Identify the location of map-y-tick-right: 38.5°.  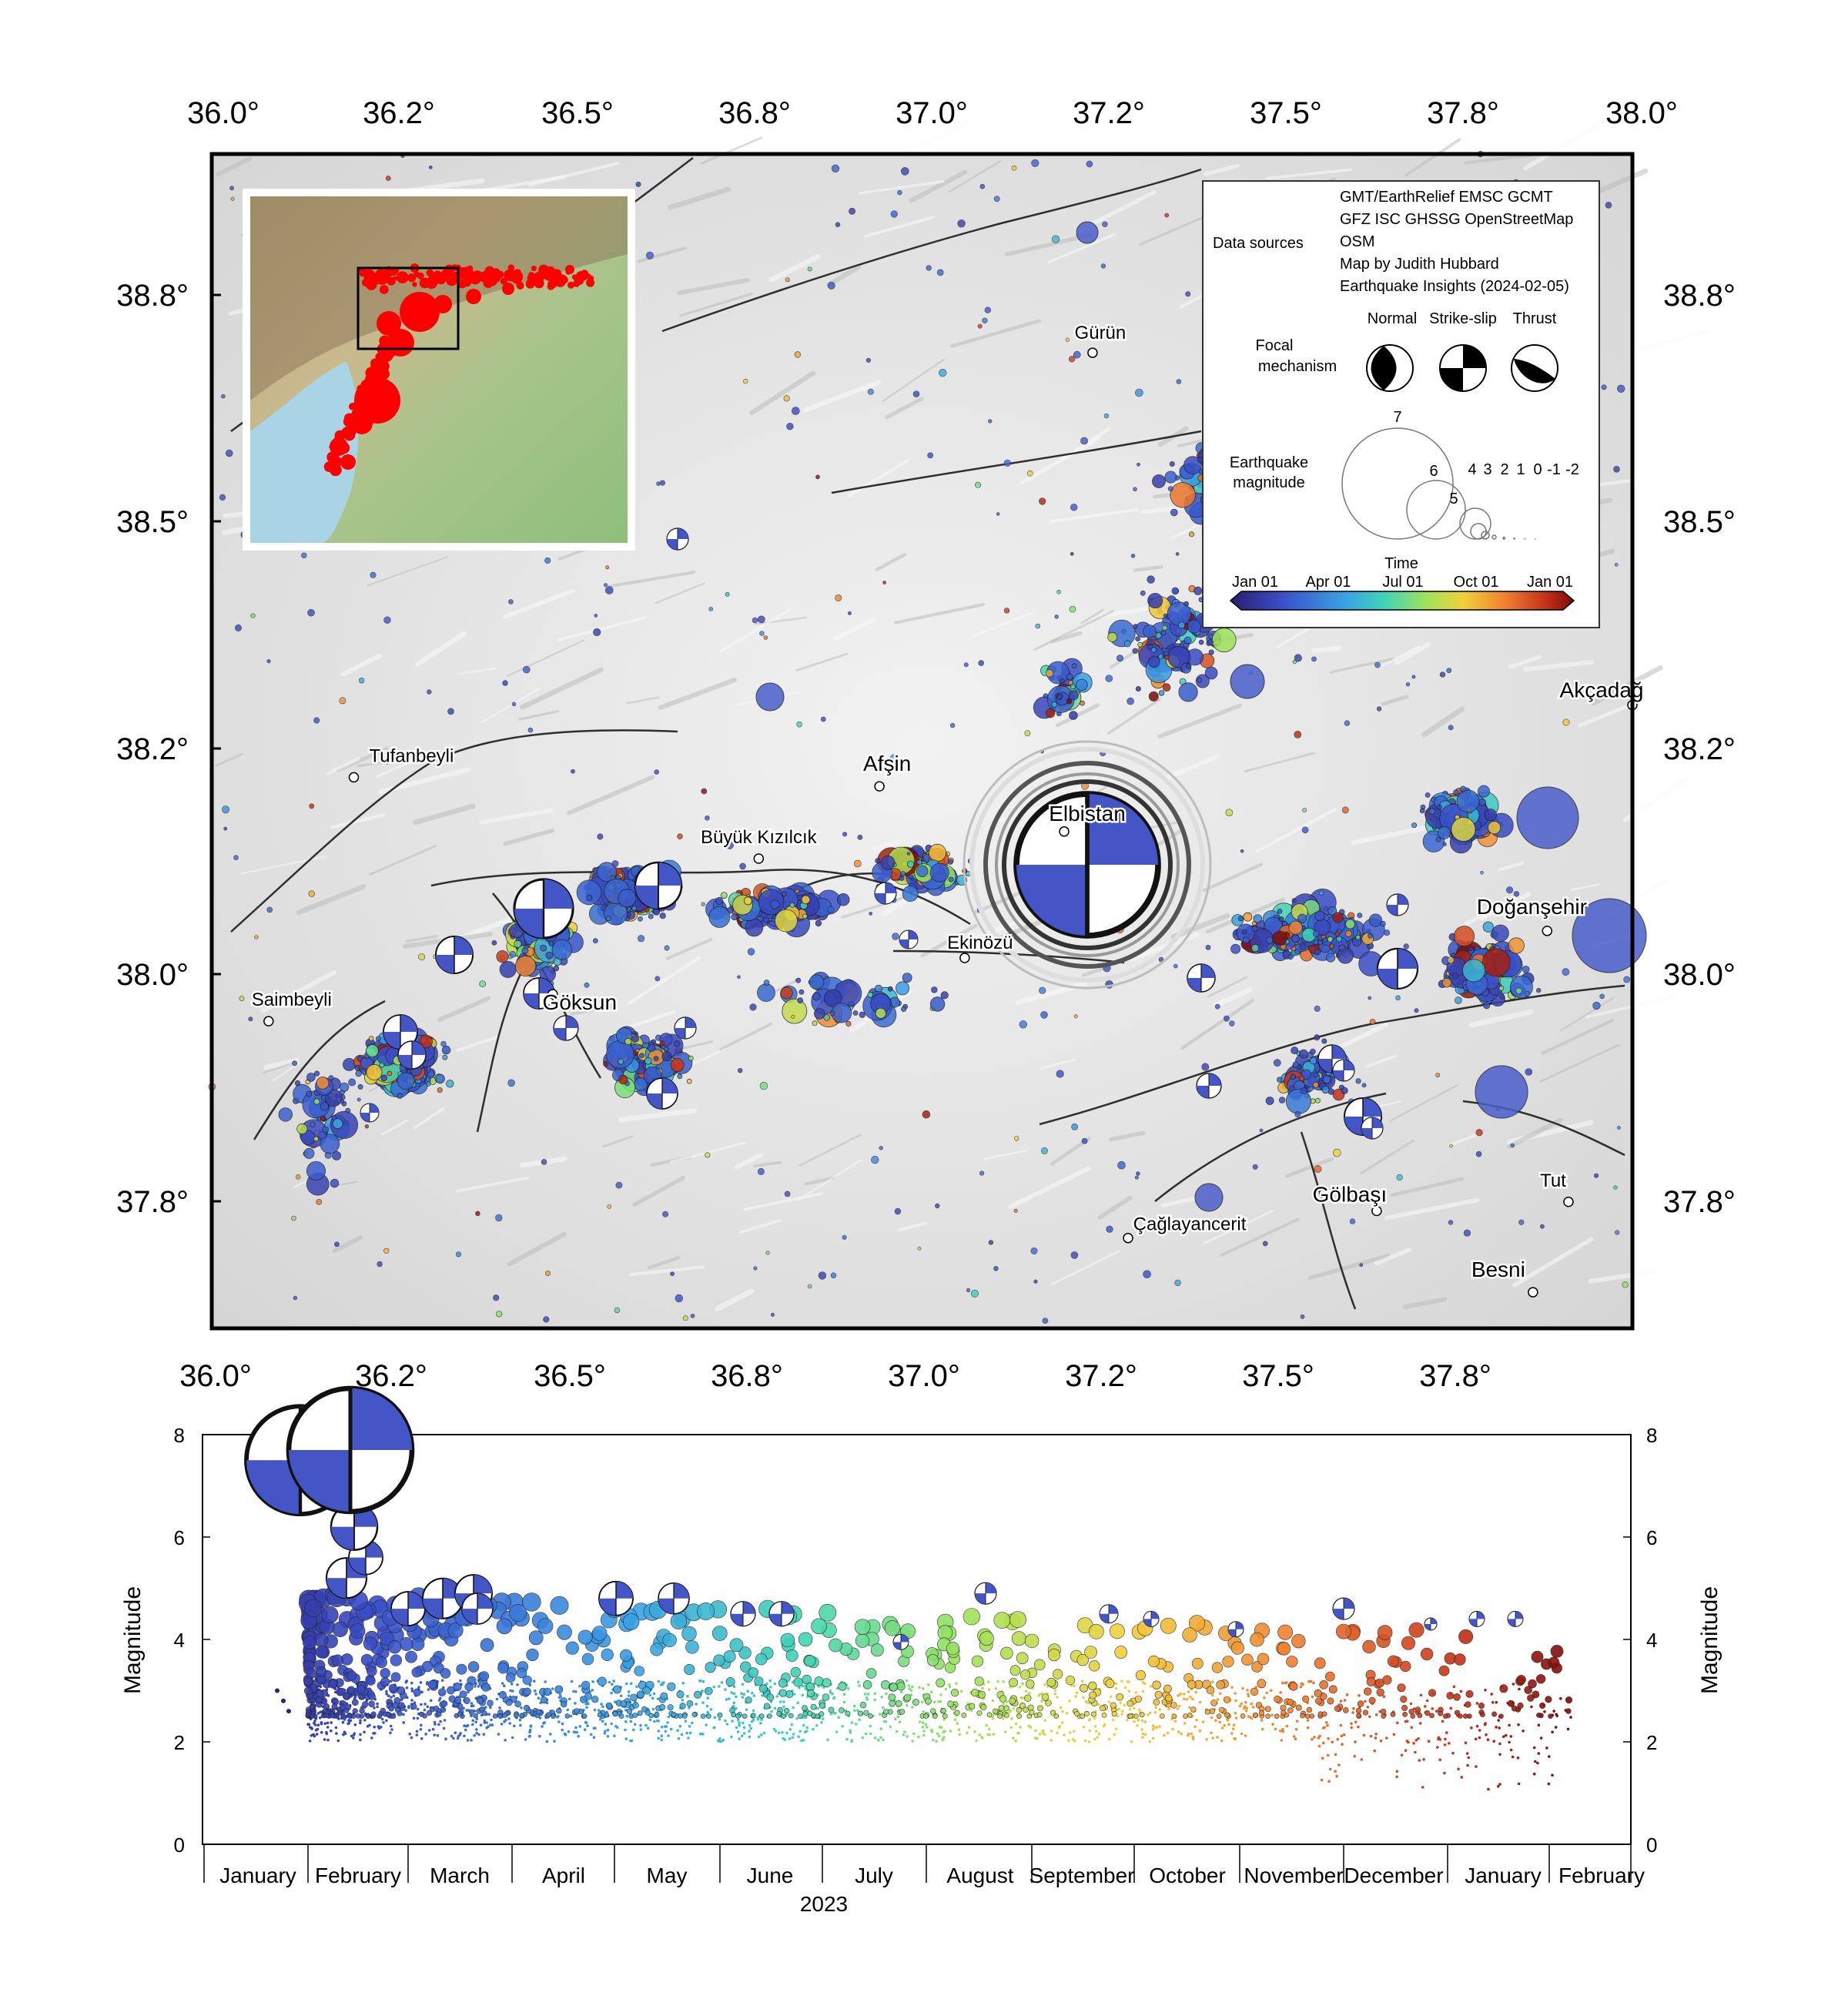
(1700, 522).